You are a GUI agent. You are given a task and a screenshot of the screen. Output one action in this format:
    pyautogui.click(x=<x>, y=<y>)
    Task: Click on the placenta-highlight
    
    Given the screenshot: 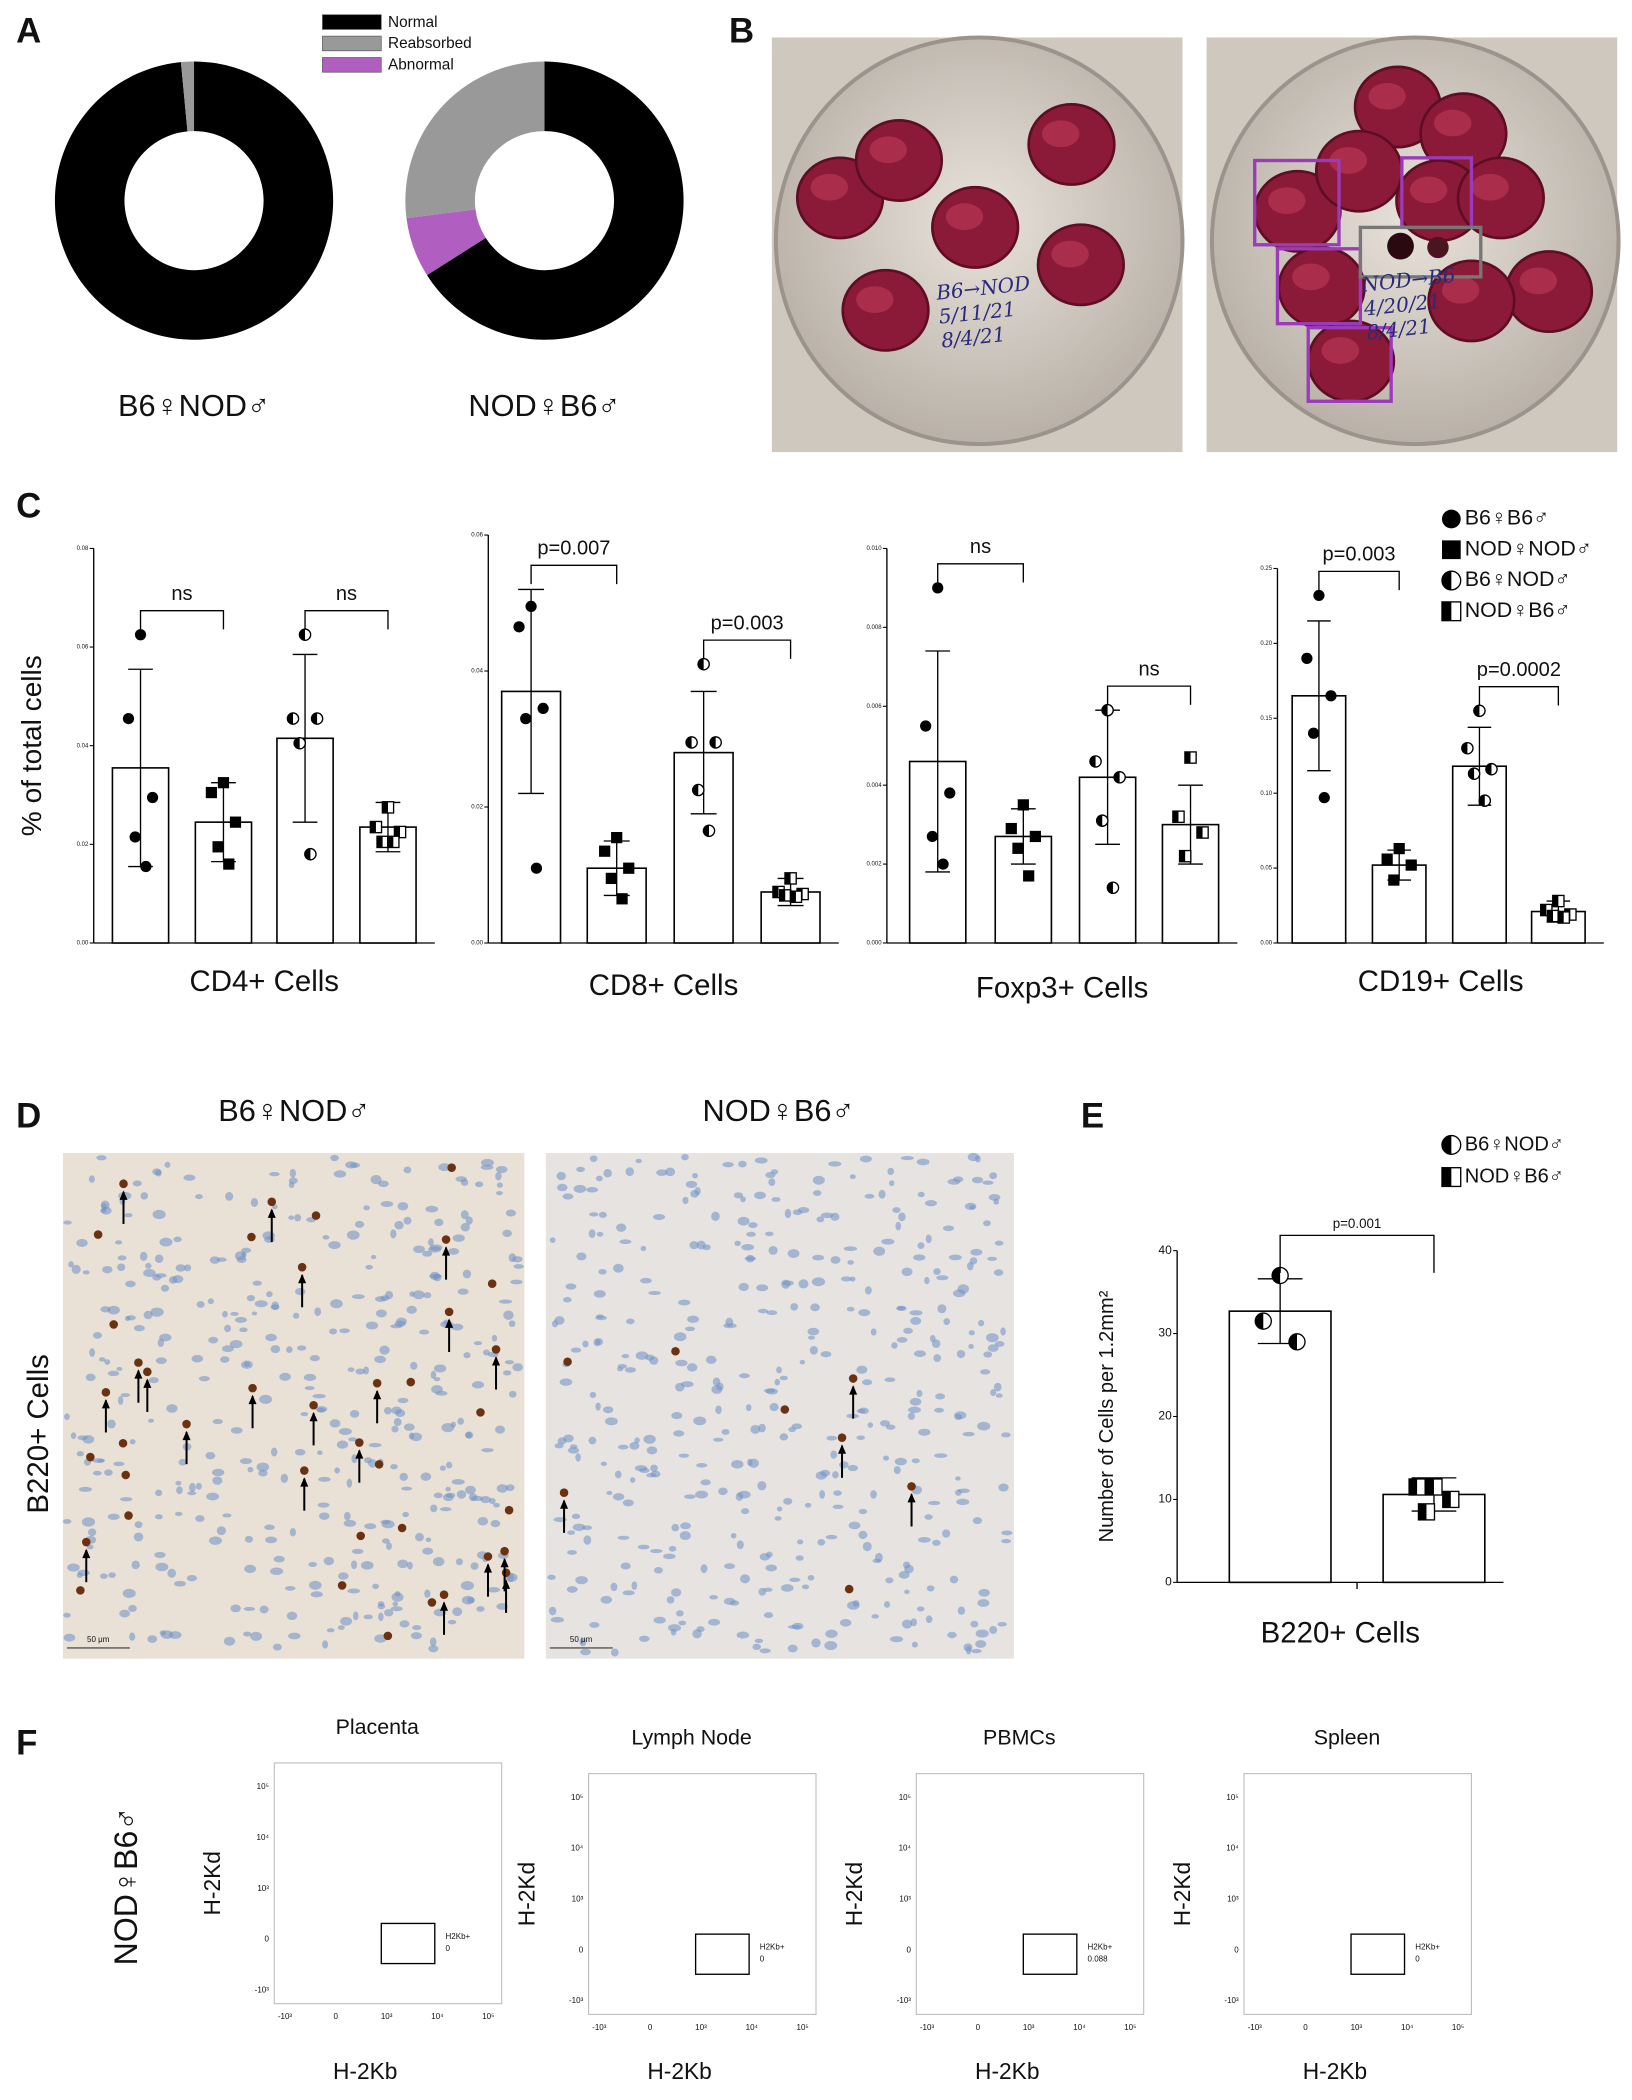 What is the action you would take?
    pyautogui.click(x=1460, y=290)
    